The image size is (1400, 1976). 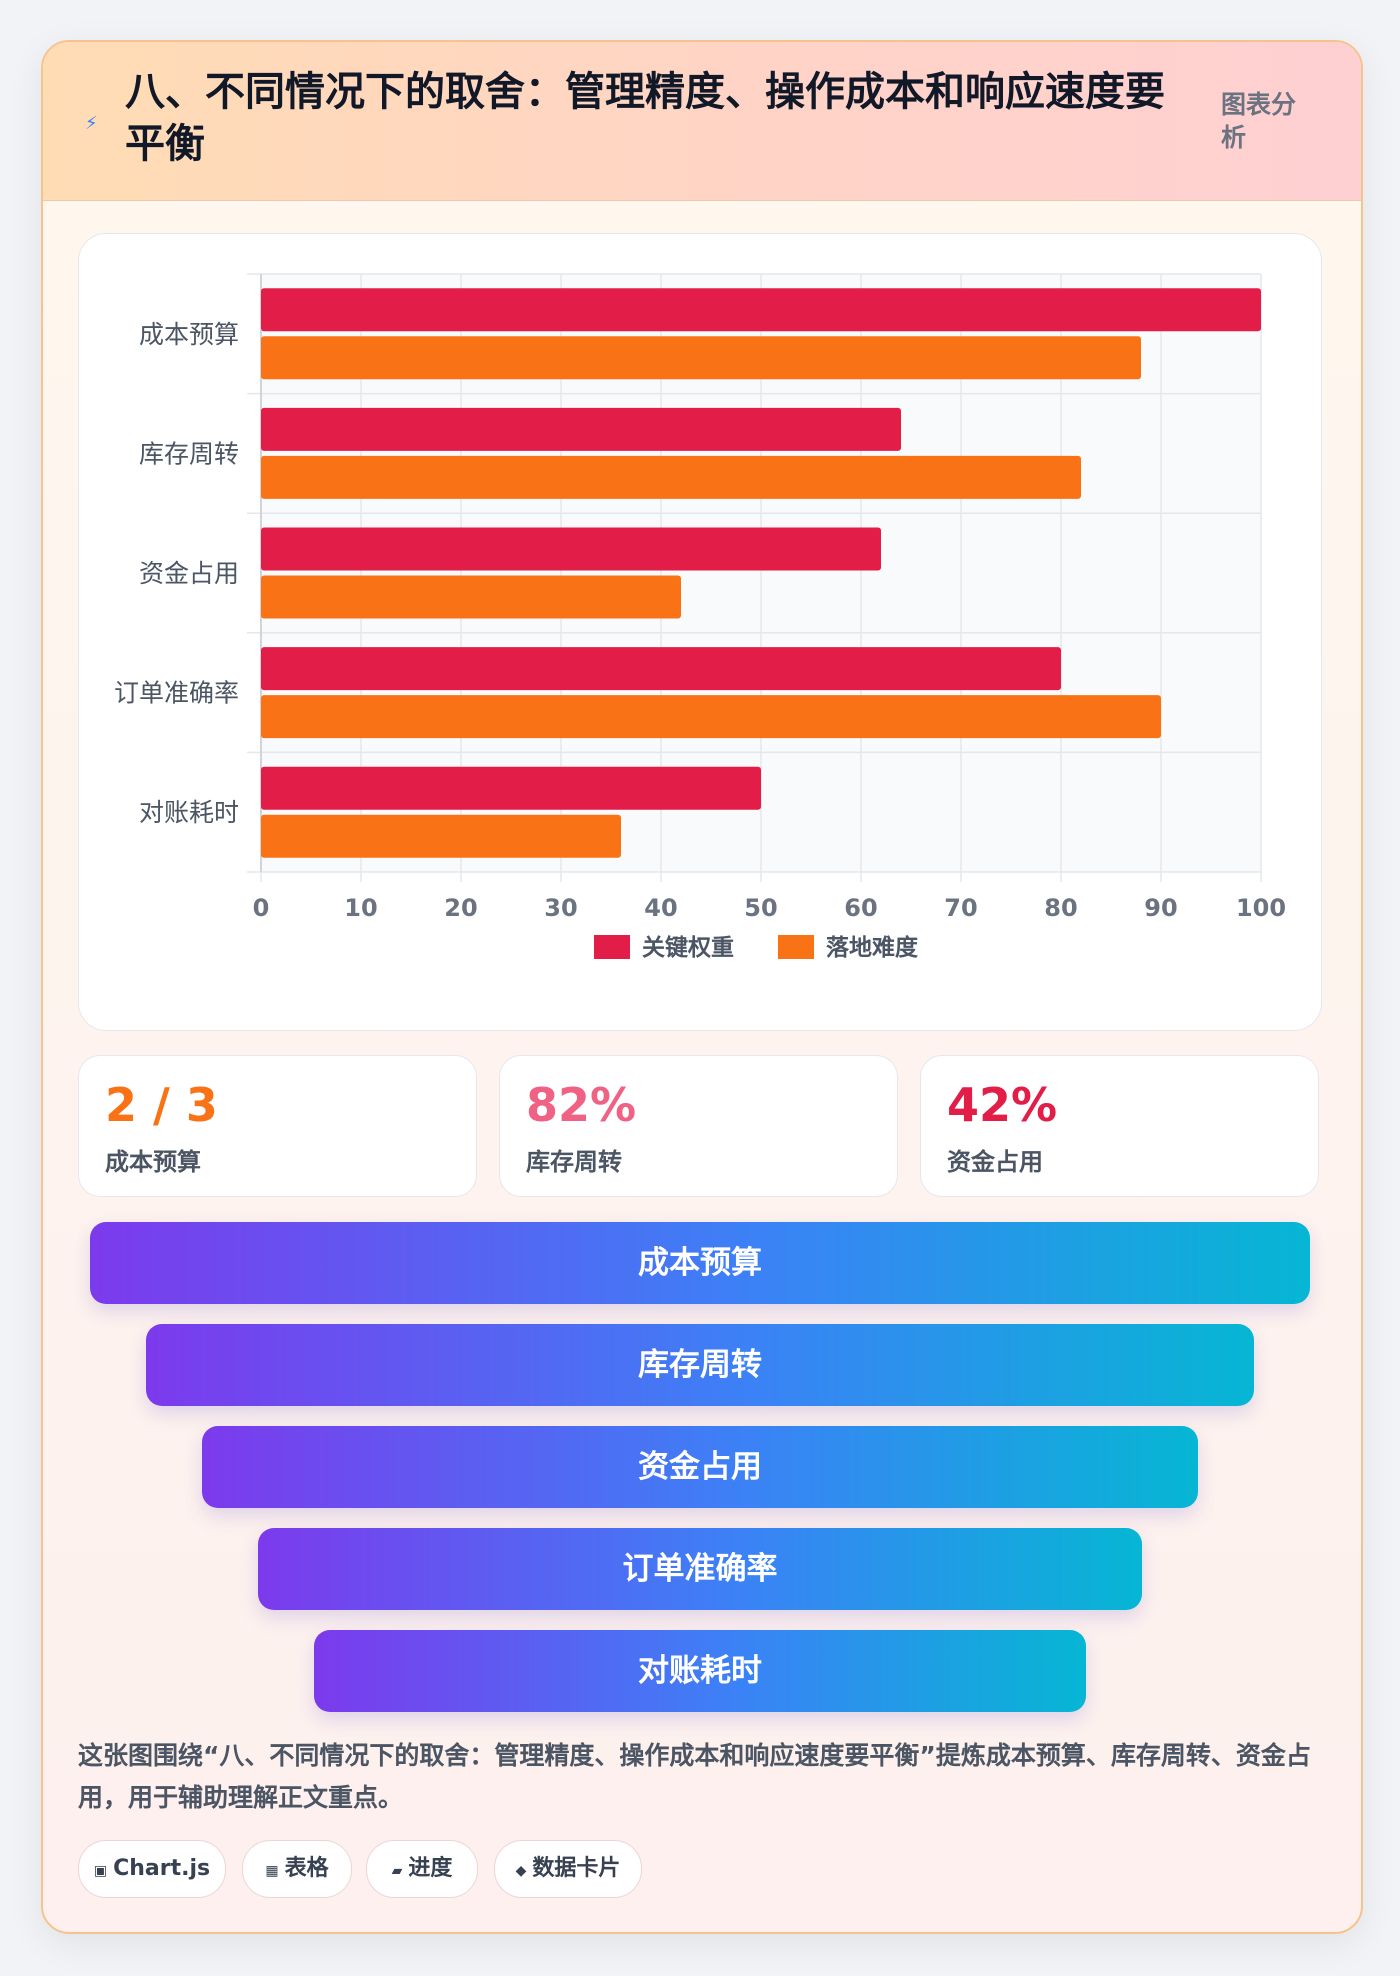 I want to click on stat-label: 成本预算, so click(x=153, y=1162).